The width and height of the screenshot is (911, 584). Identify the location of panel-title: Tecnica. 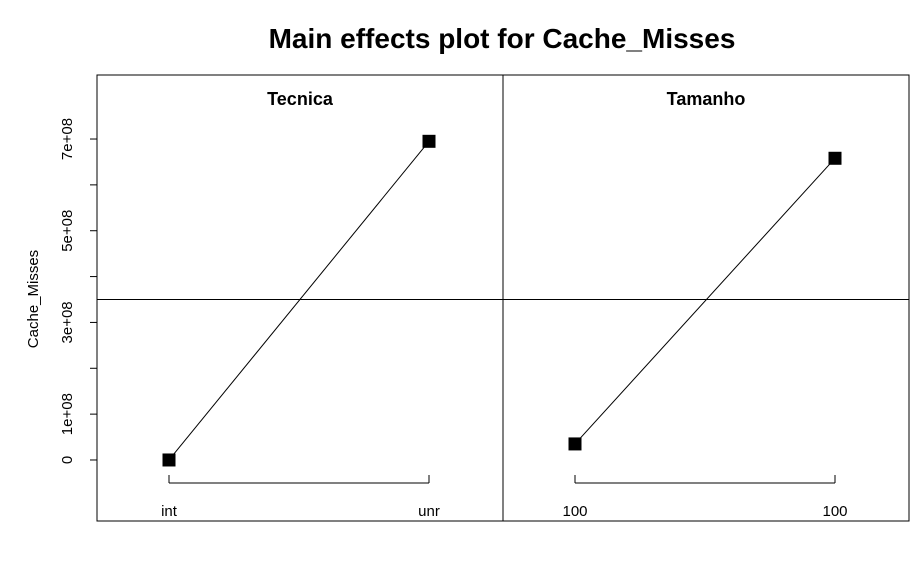
(300, 99).